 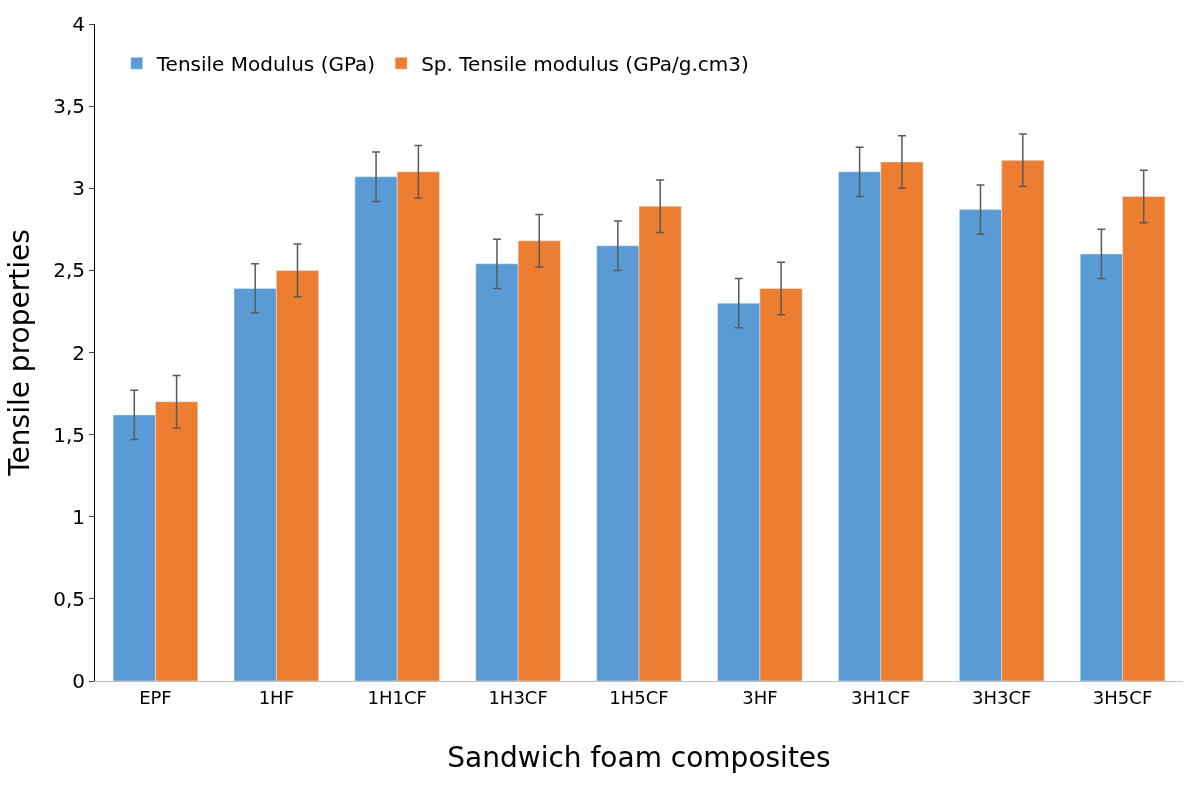 I want to click on x-tick-label: 3H5CF, so click(x=1122, y=697).